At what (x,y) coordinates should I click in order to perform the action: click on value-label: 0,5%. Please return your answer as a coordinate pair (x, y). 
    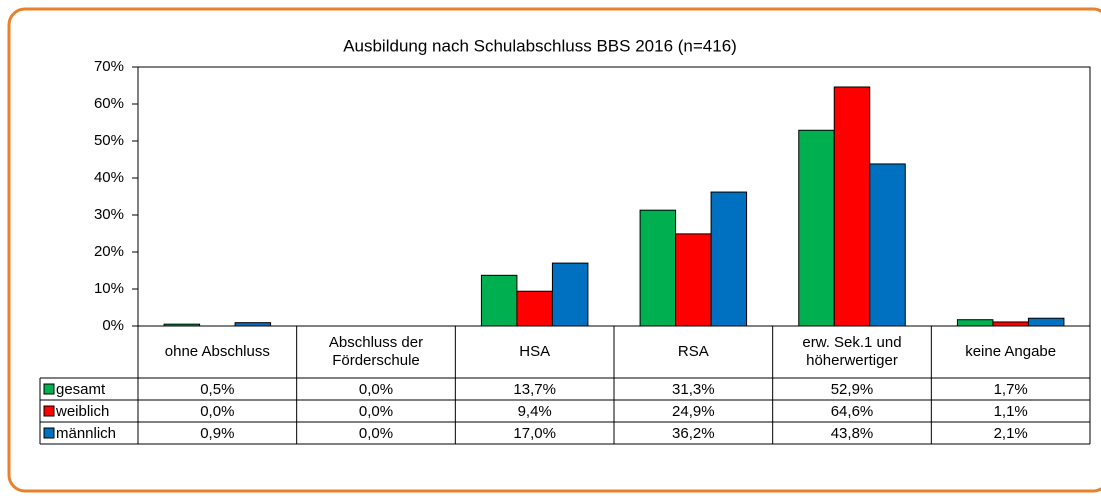
    Looking at the image, I should click on (217, 389).